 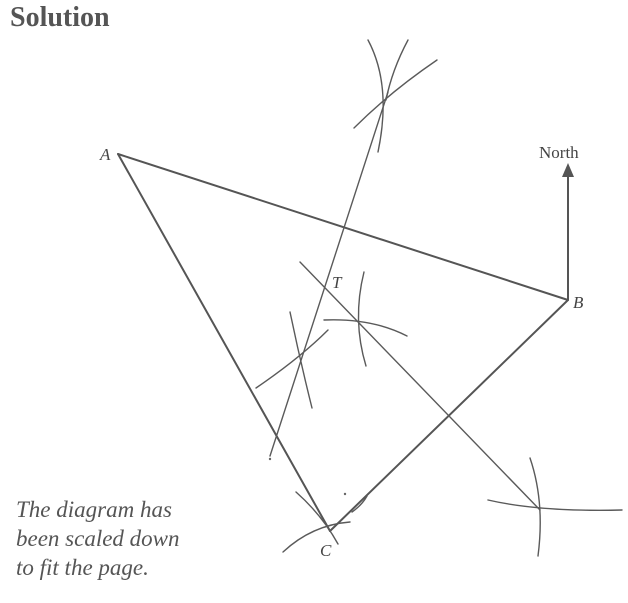 I want to click on label-b: B, so click(x=578, y=302).